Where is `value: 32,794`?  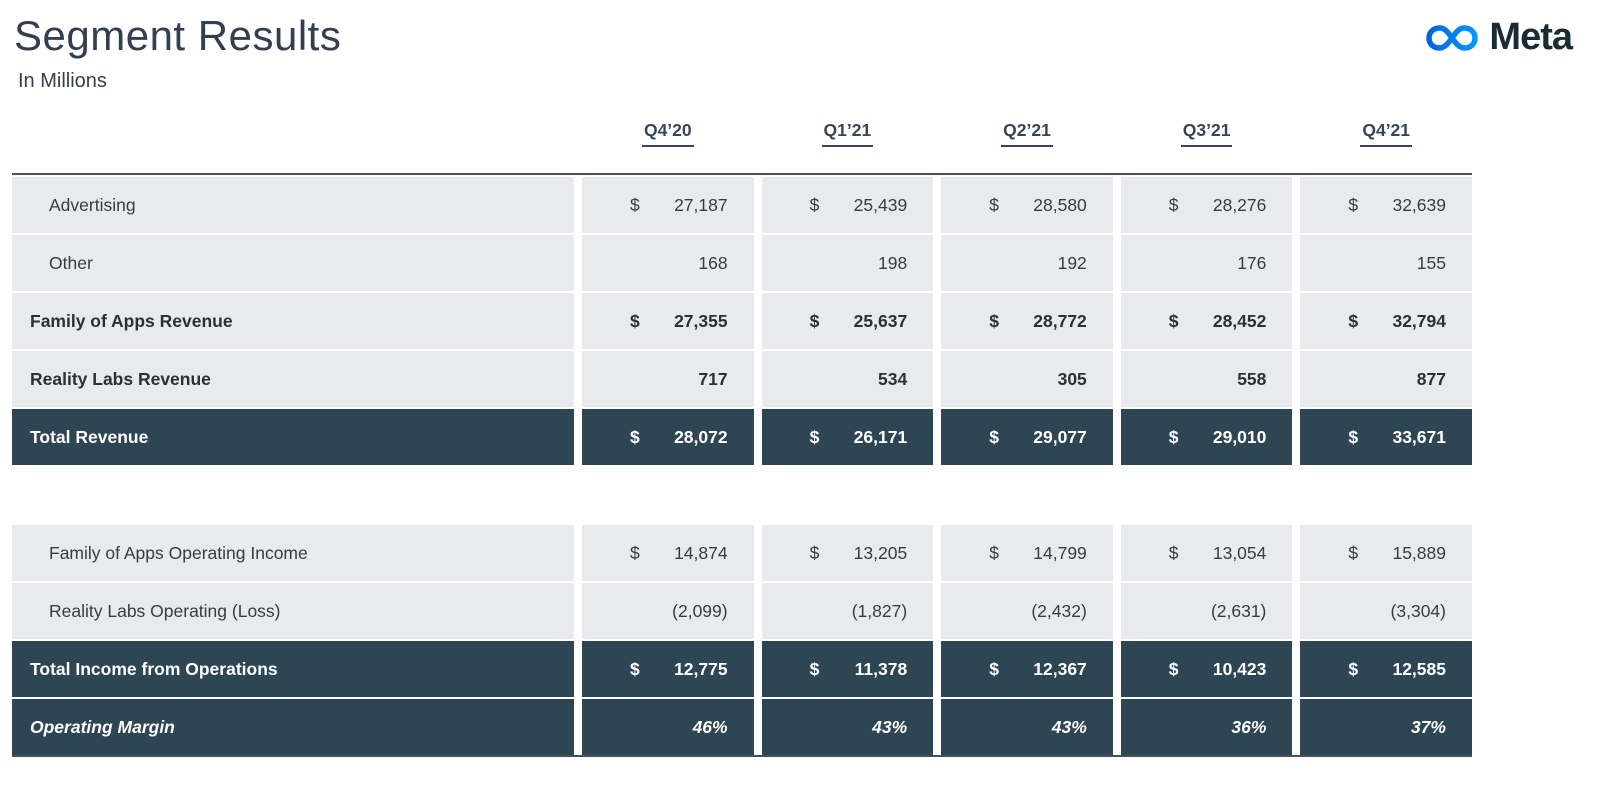
value: 32,794 is located at coordinates (1419, 320).